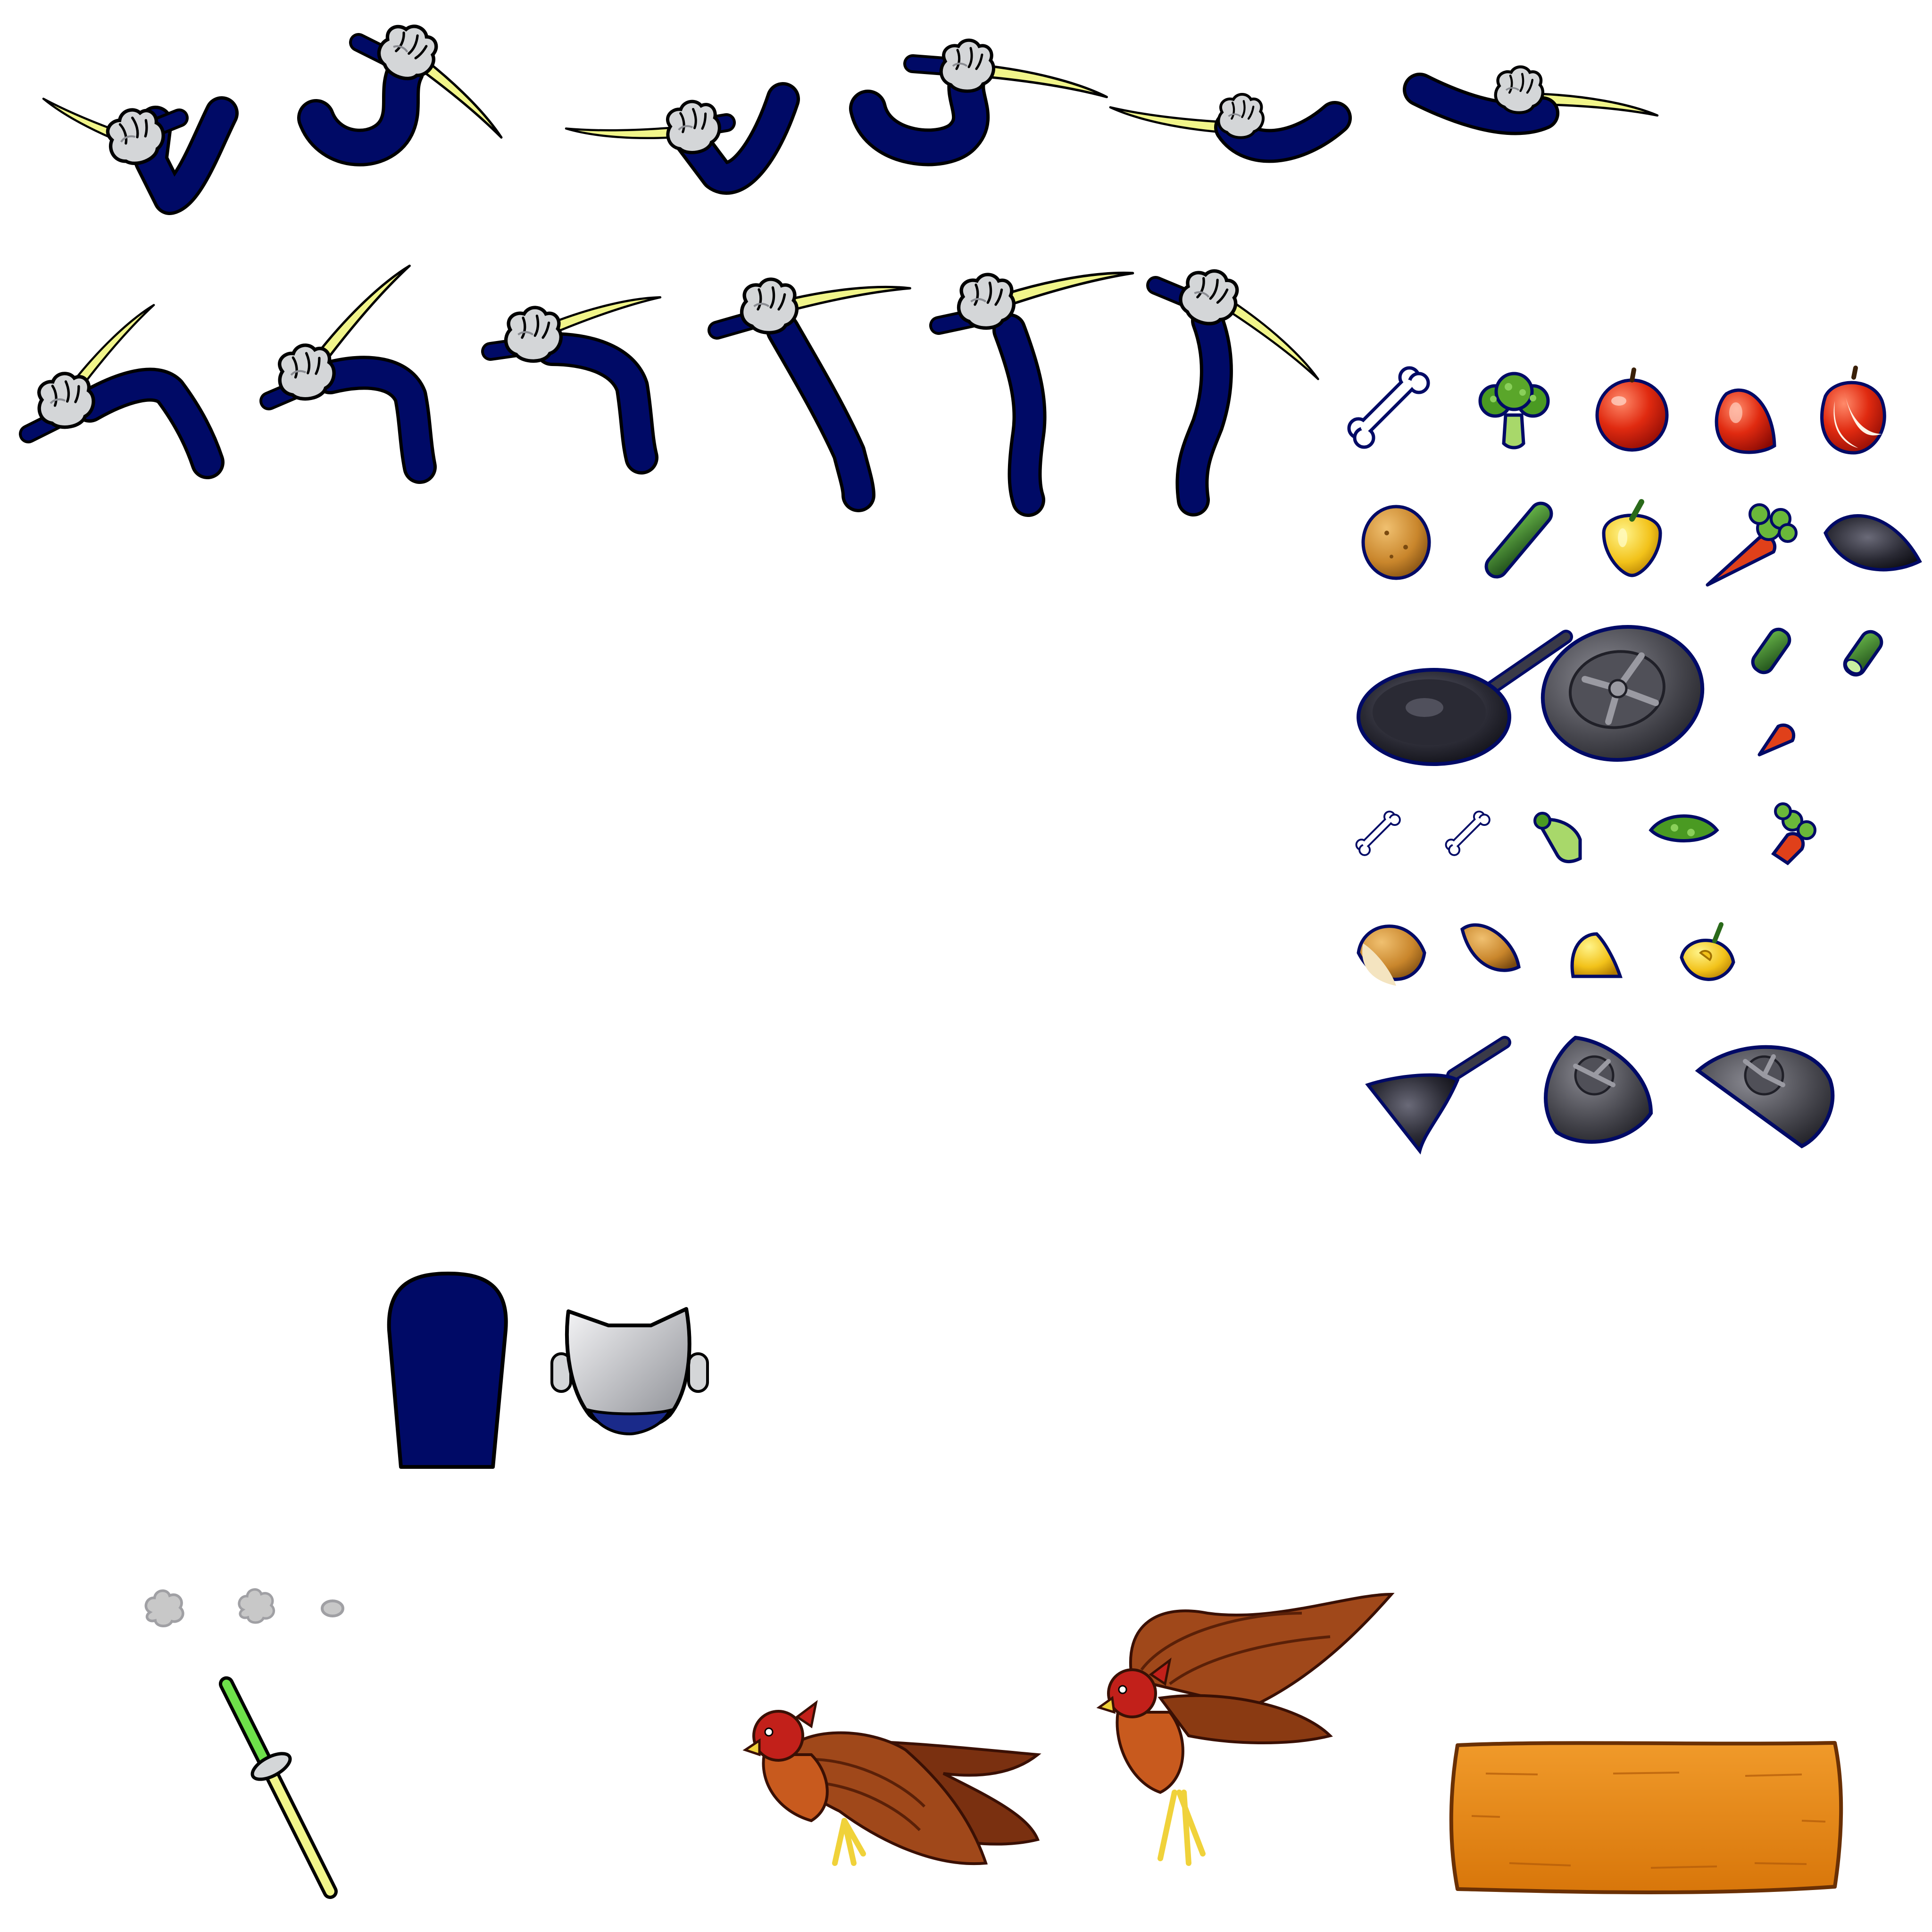 The image size is (1932, 1932). Describe the element at coordinates (629, 1371) in the screenshot. I see `head-back-part` at that location.